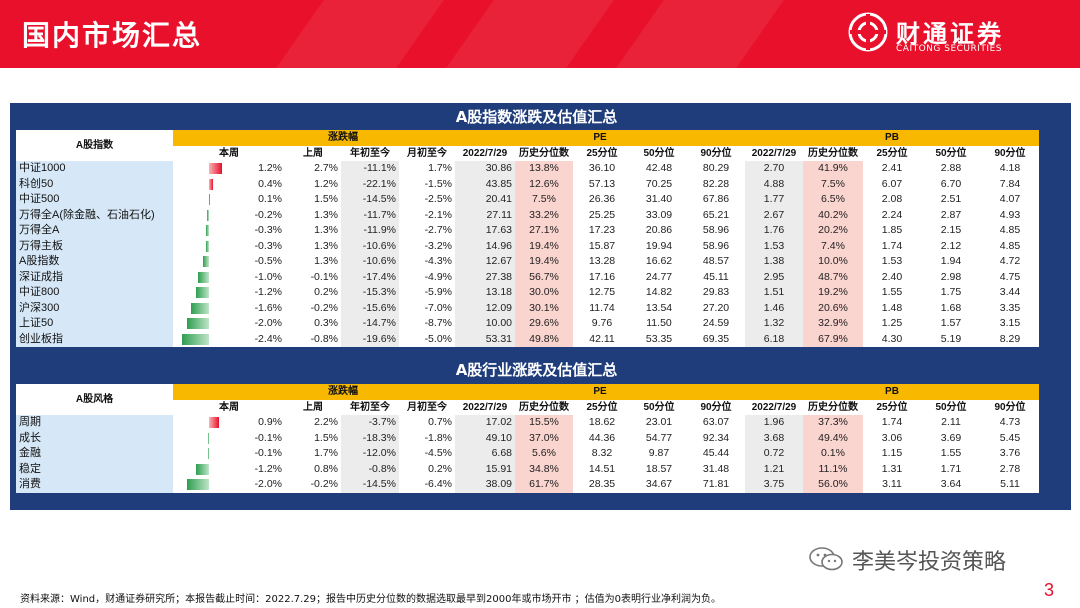 The height and width of the screenshot is (608, 1080). Describe the element at coordinates (544, 184) in the screenshot. I see `pe-percentile: 12.6%` at that location.